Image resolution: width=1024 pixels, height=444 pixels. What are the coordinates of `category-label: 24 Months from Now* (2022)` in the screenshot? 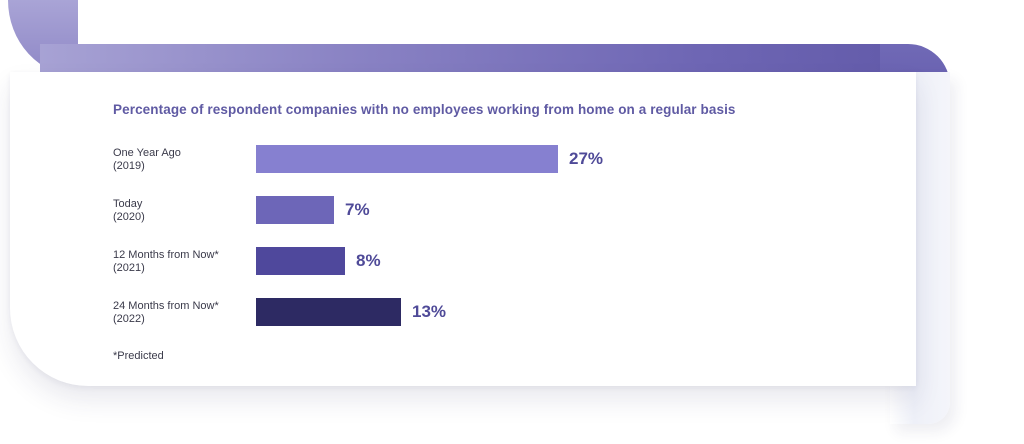 It's located at (166, 312).